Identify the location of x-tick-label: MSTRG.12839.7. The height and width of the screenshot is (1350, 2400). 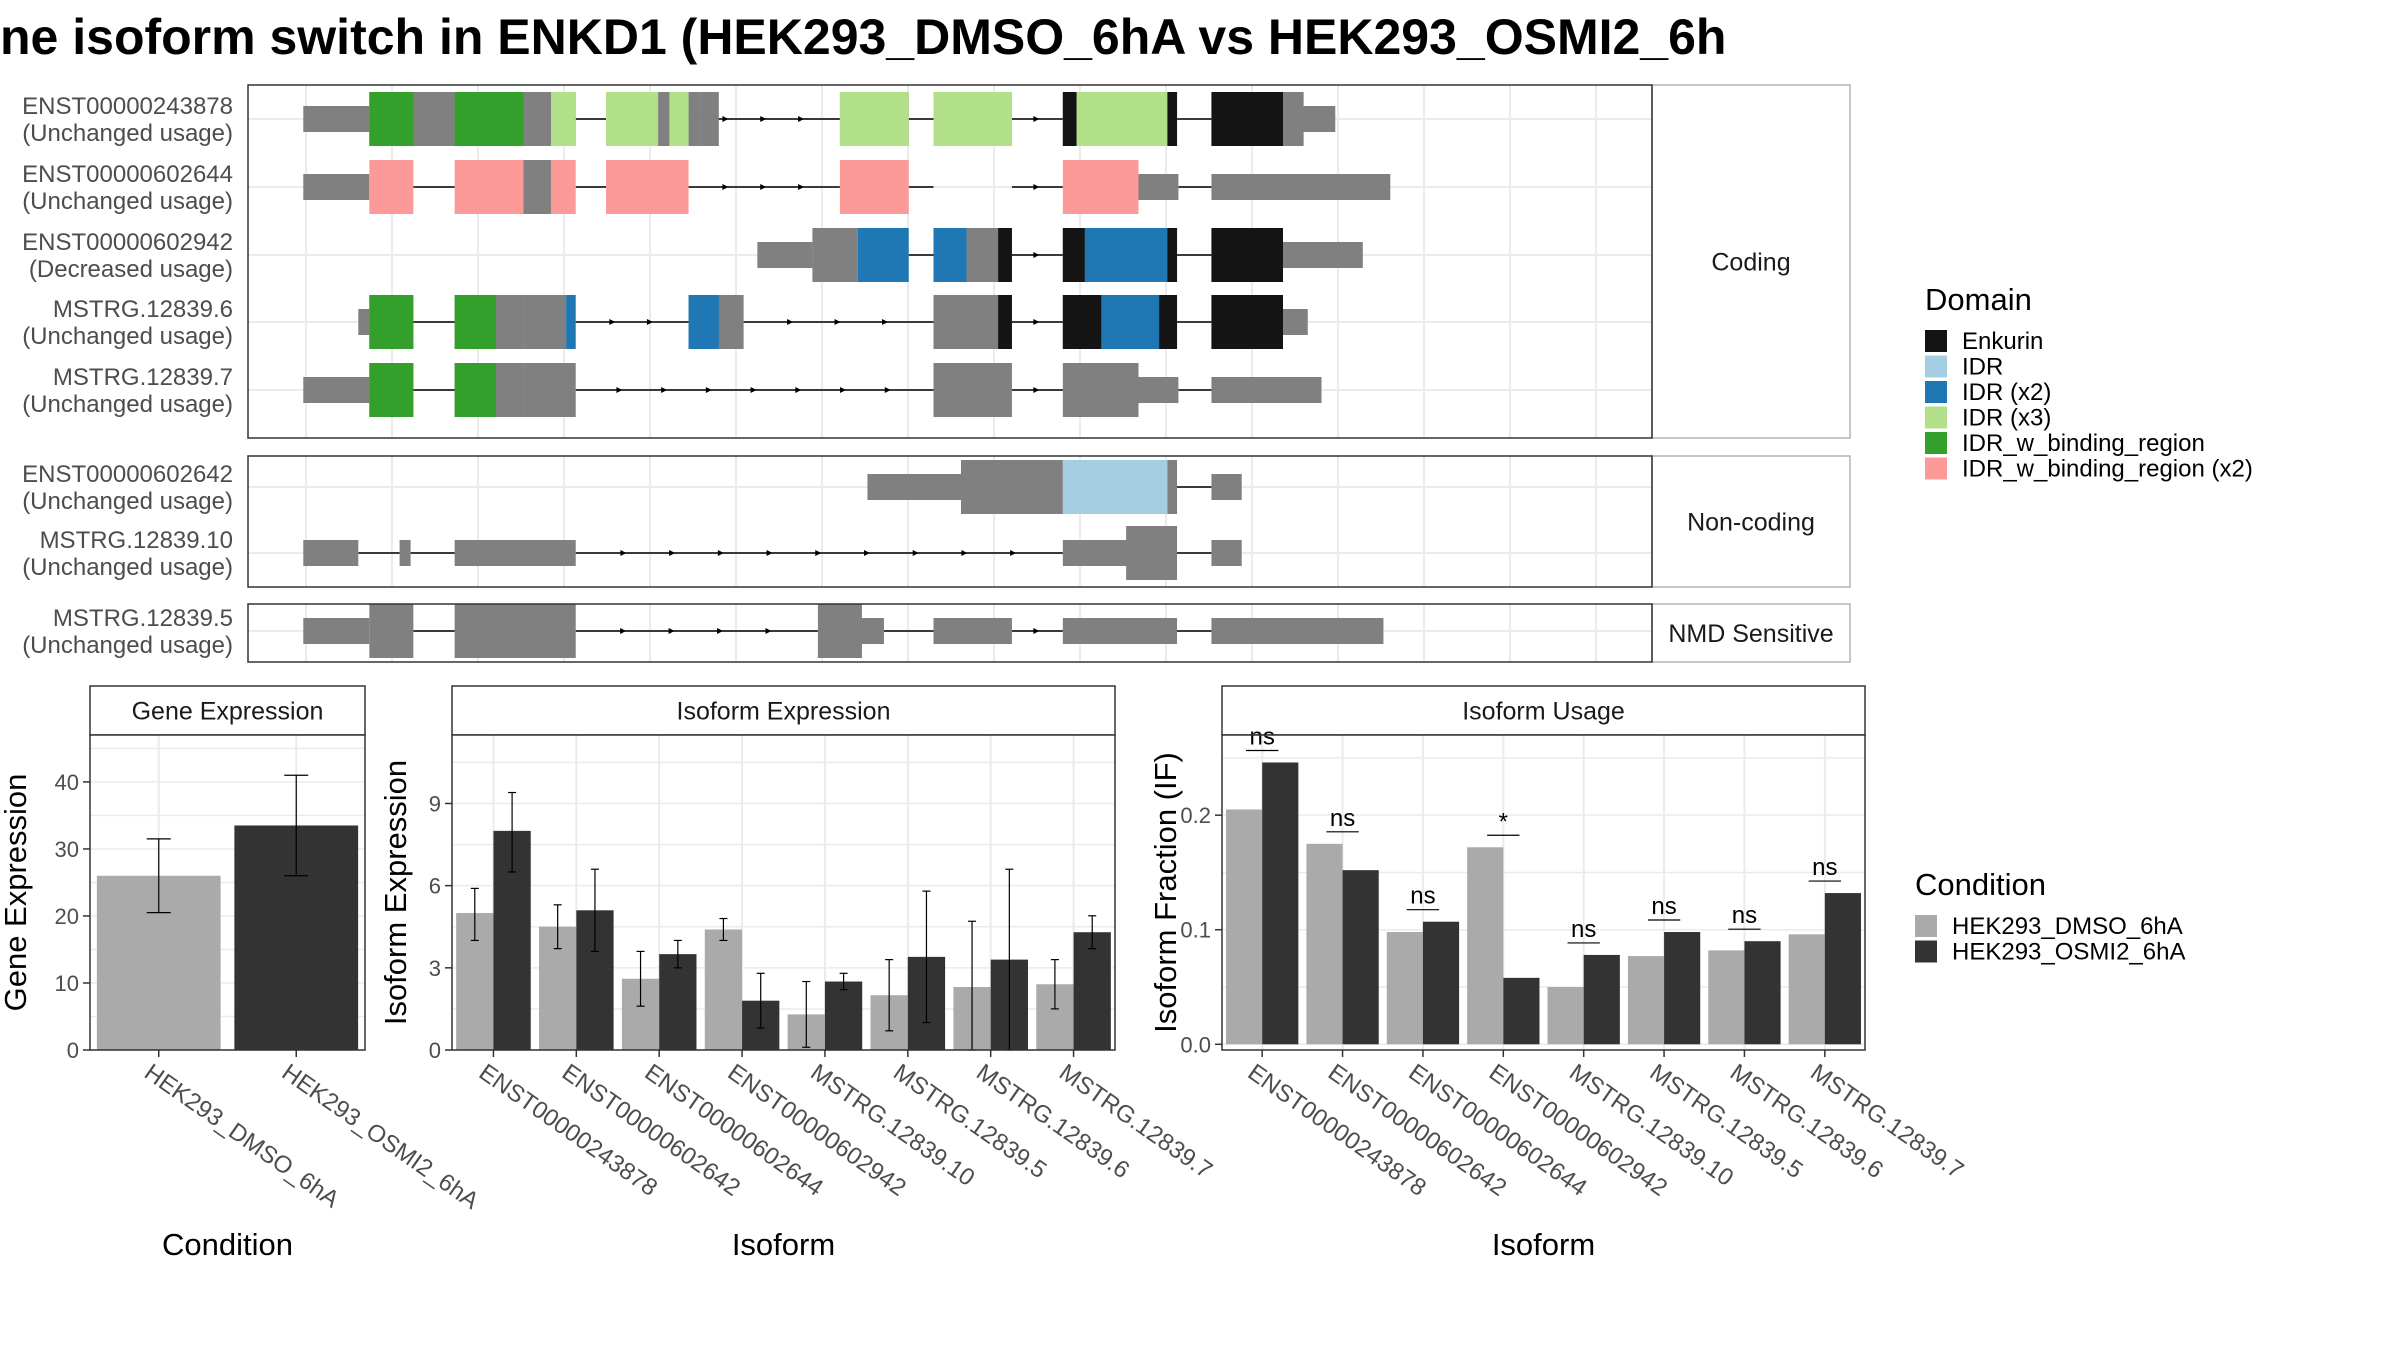
(1135, 1121).